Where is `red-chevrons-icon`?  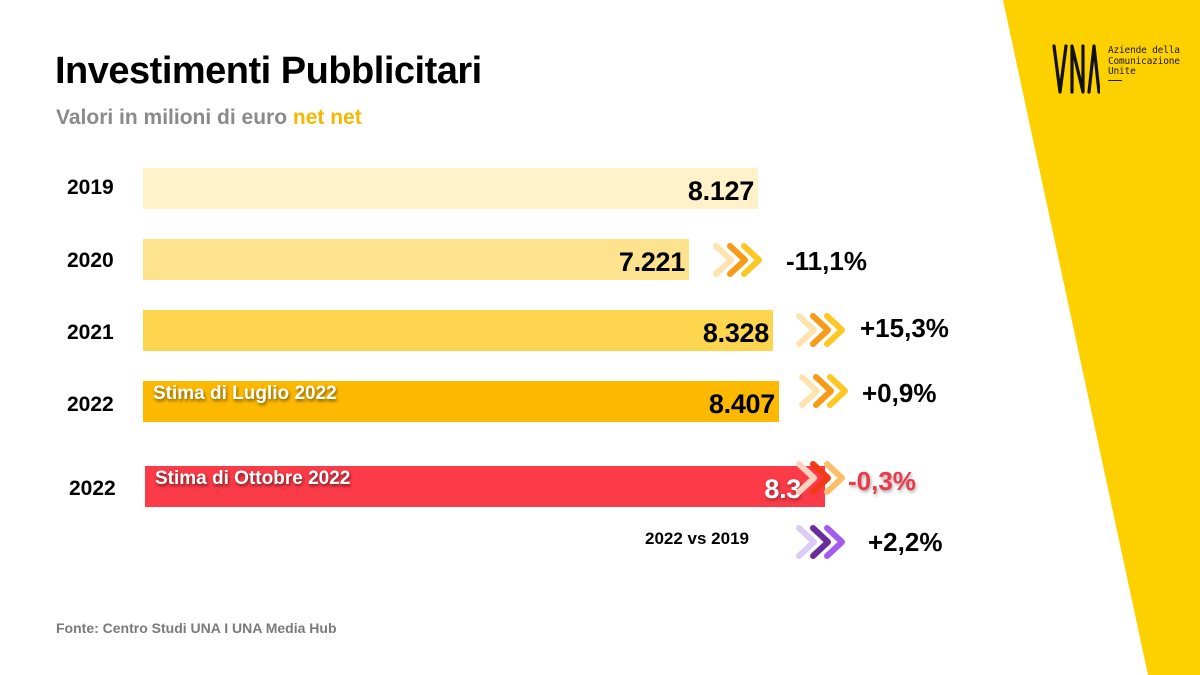
red-chevrons-icon is located at coordinates (820, 478).